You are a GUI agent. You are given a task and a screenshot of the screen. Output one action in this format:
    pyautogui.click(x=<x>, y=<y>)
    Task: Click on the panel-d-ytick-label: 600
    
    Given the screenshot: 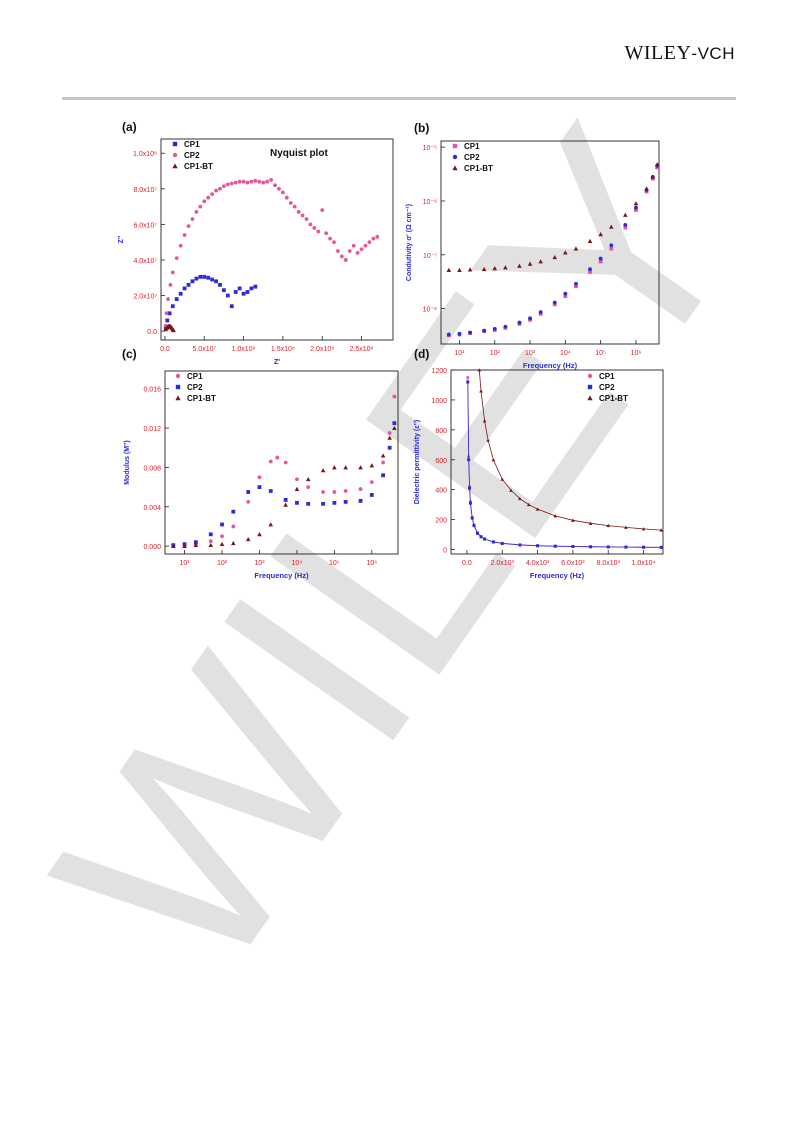 What is the action you would take?
    pyautogui.click(x=441, y=461)
    